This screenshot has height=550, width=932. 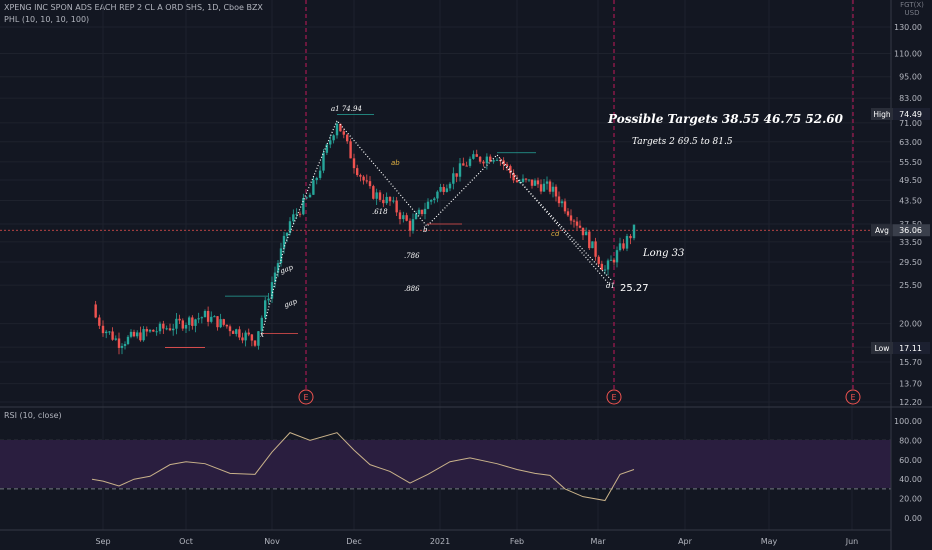 I want to click on x-label: x, so click(x=262, y=335).